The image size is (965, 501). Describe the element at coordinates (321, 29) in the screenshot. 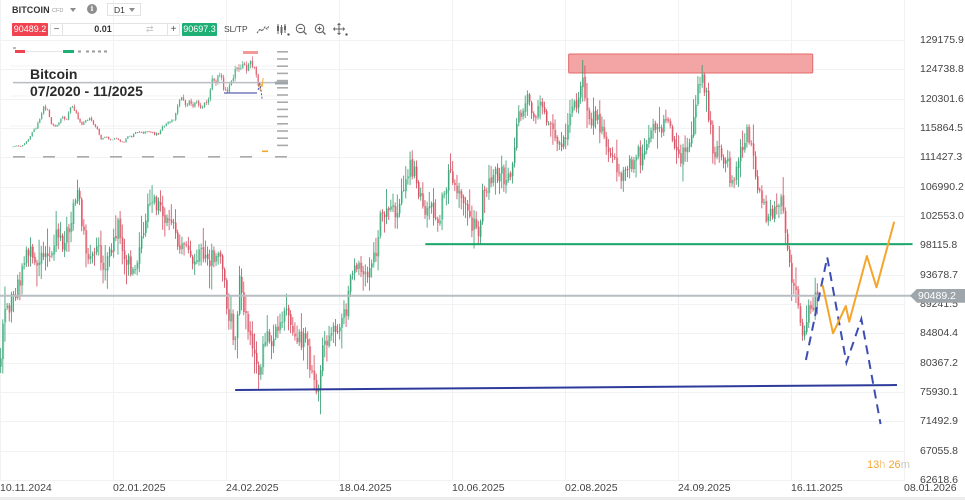

I see `zoom-in-icon` at that location.